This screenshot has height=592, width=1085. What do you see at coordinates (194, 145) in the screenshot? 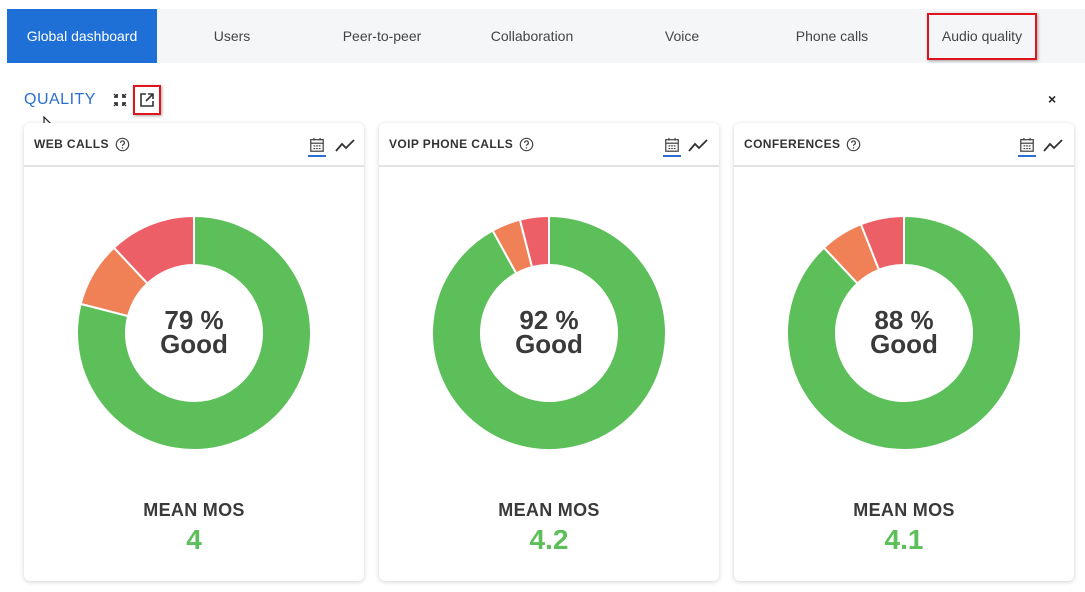
I see `card-header: WEB CALLS` at bounding box center [194, 145].